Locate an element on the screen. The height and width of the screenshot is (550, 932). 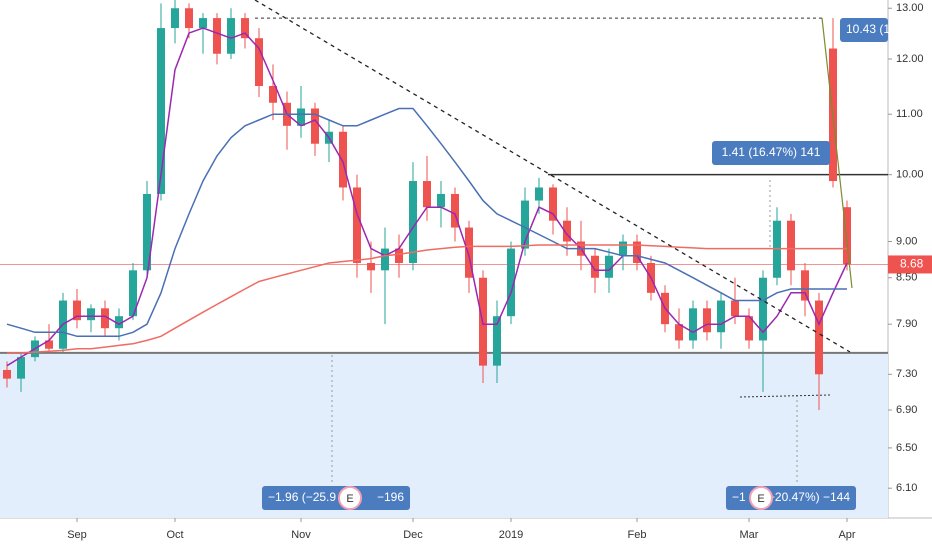
x-tick-label: Dec is located at coordinates (413, 535).